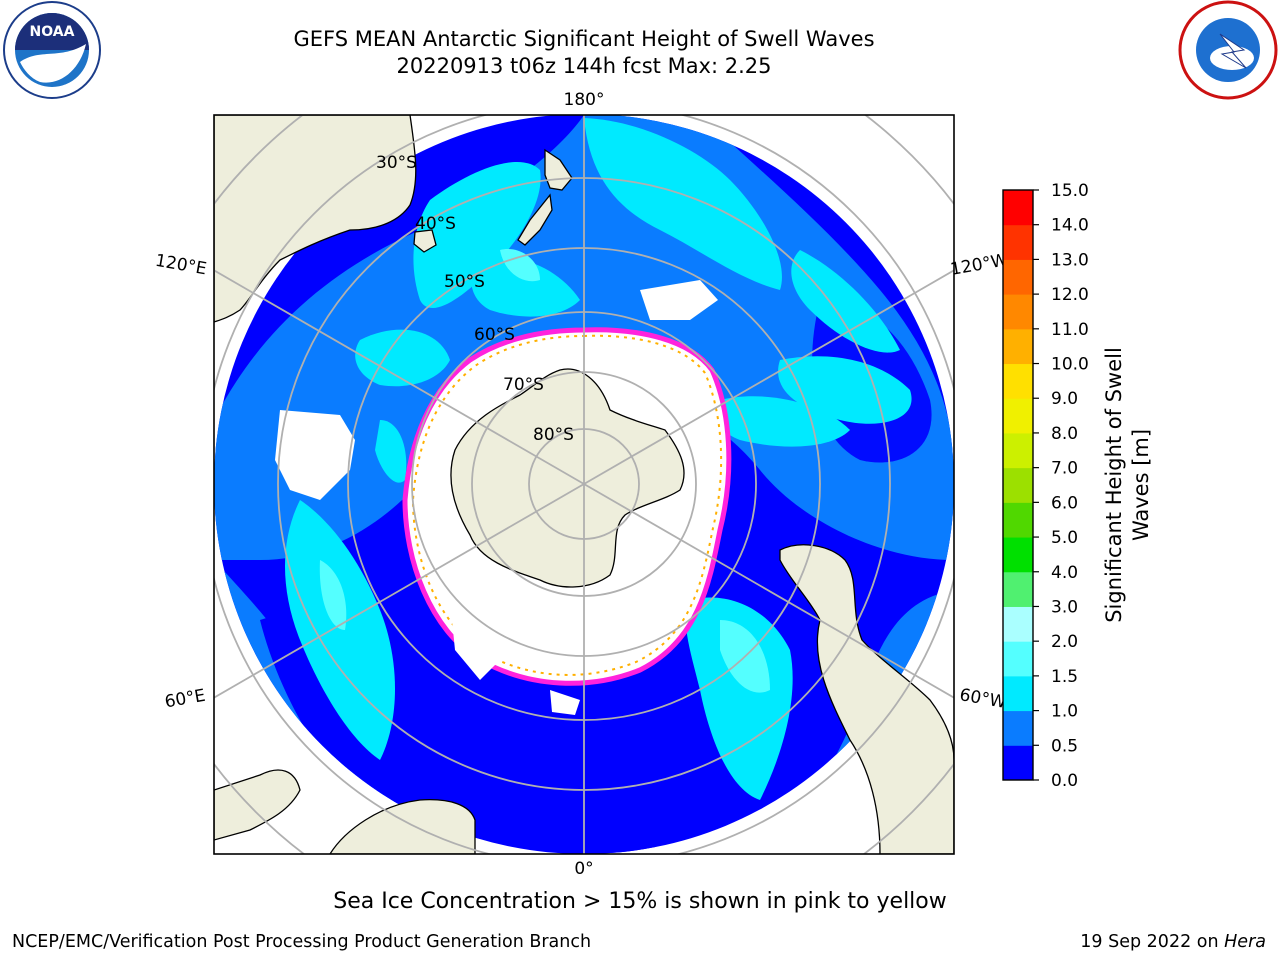  Describe the element at coordinates (979, 265) in the screenshot. I see `lon-label-120w: 120°W` at that location.